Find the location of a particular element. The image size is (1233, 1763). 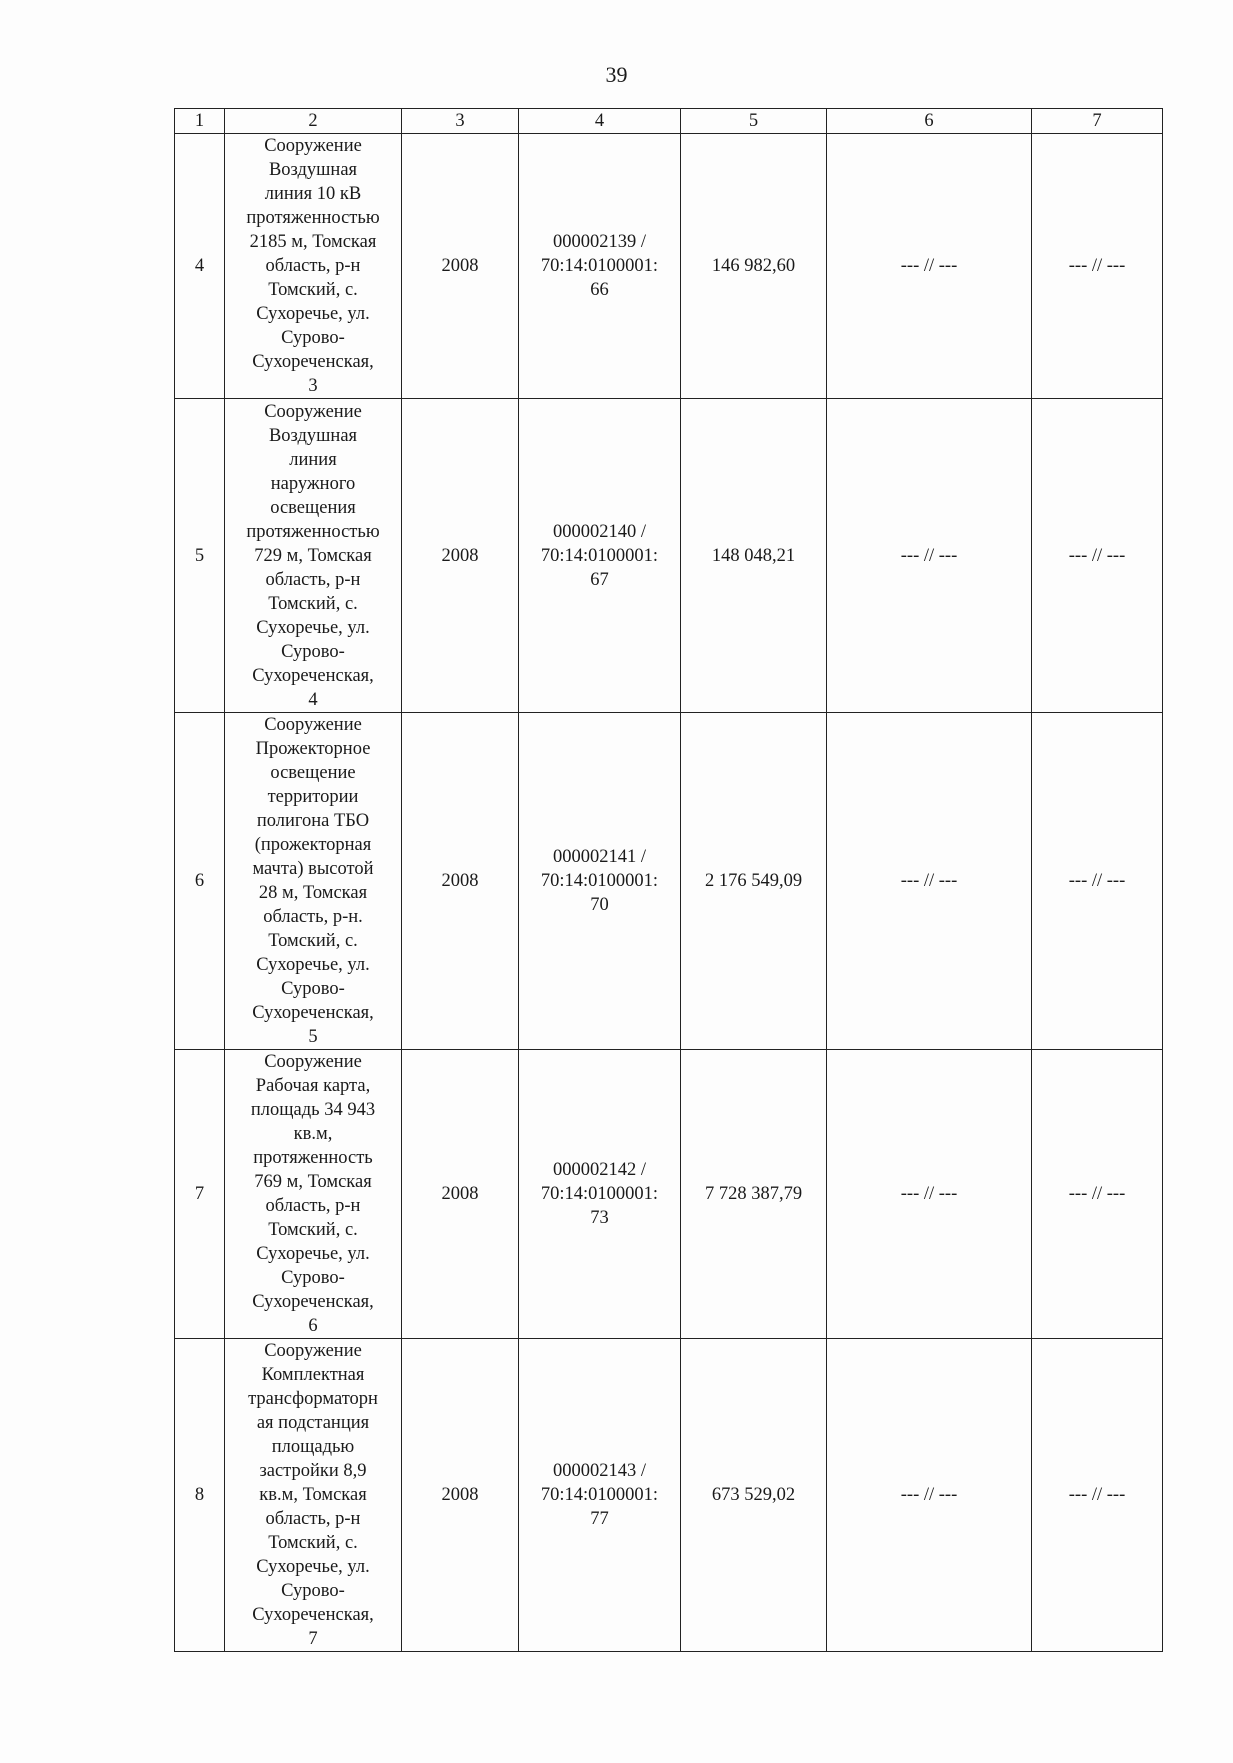

value: 146 982,60 is located at coordinates (753, 266).